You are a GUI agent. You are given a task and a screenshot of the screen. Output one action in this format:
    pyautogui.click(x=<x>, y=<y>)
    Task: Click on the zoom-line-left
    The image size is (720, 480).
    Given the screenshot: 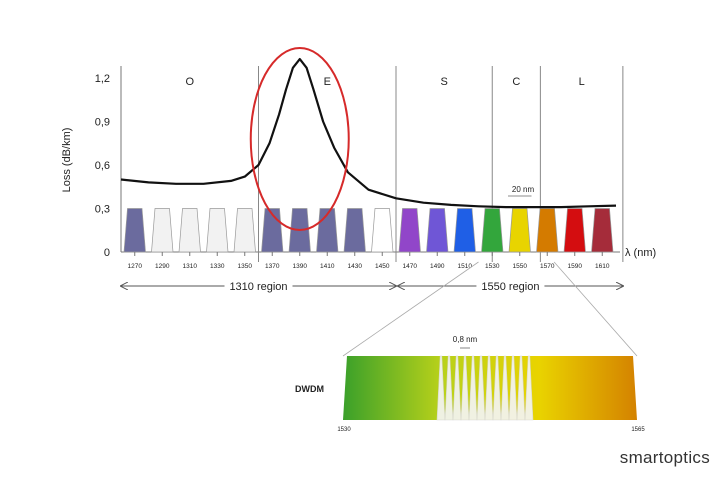 What is the action you would take?
    pyautogui.click(x=410, y=309)
    